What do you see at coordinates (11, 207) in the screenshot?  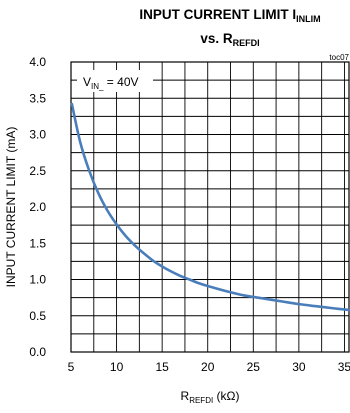 I see `y-axis-label: INPUT CURRENT LIMIT (mA)` at bounding box center [11, 207].